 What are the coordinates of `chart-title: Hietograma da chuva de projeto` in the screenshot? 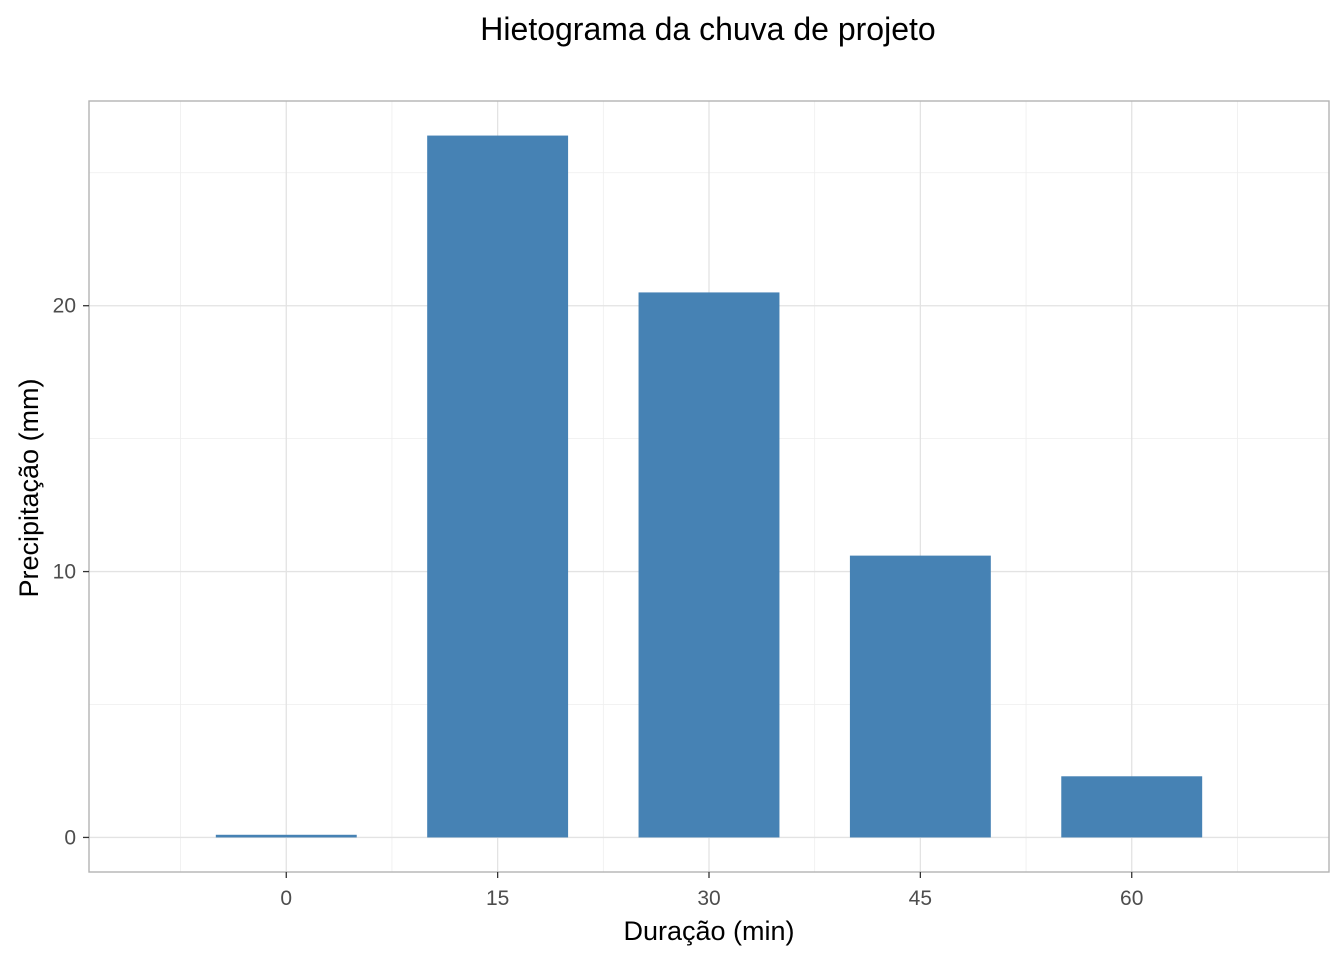 It's located at (707, 29).